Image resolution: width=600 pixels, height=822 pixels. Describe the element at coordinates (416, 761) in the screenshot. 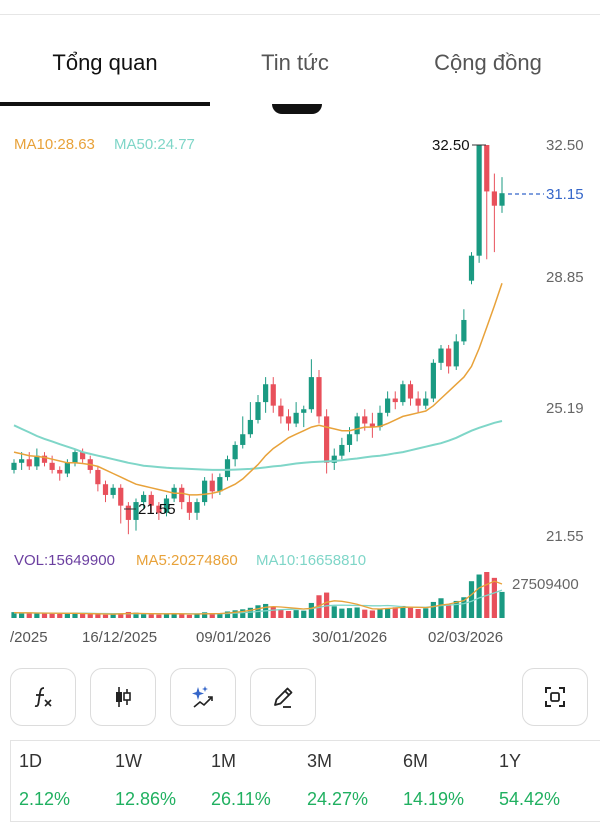

I see `period-label: 6M` at that location.